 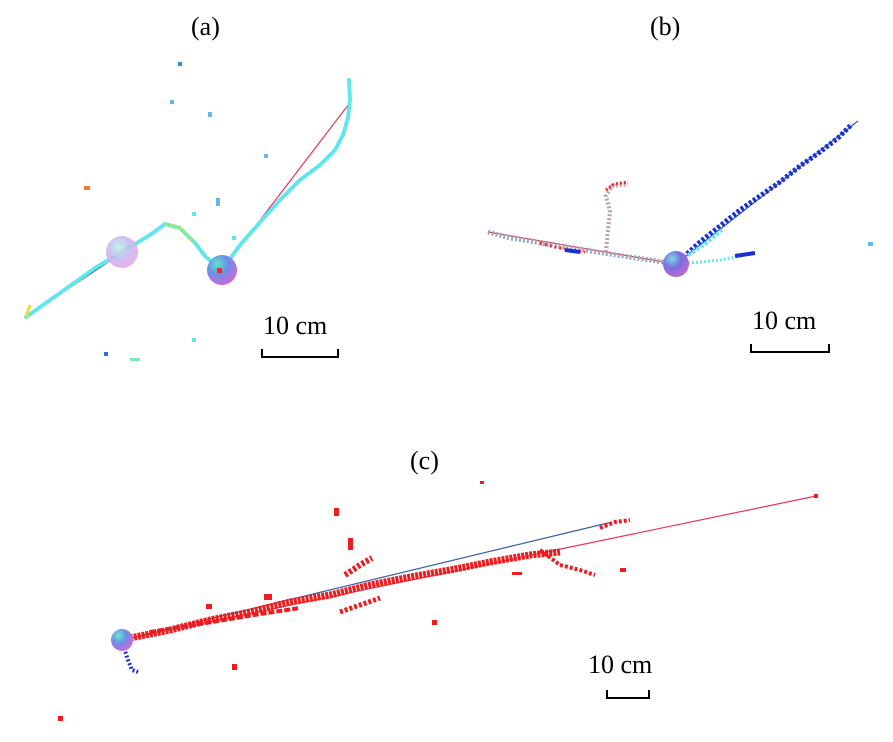 I want to click on panel-a-diagram, so click(x=188, y=211).